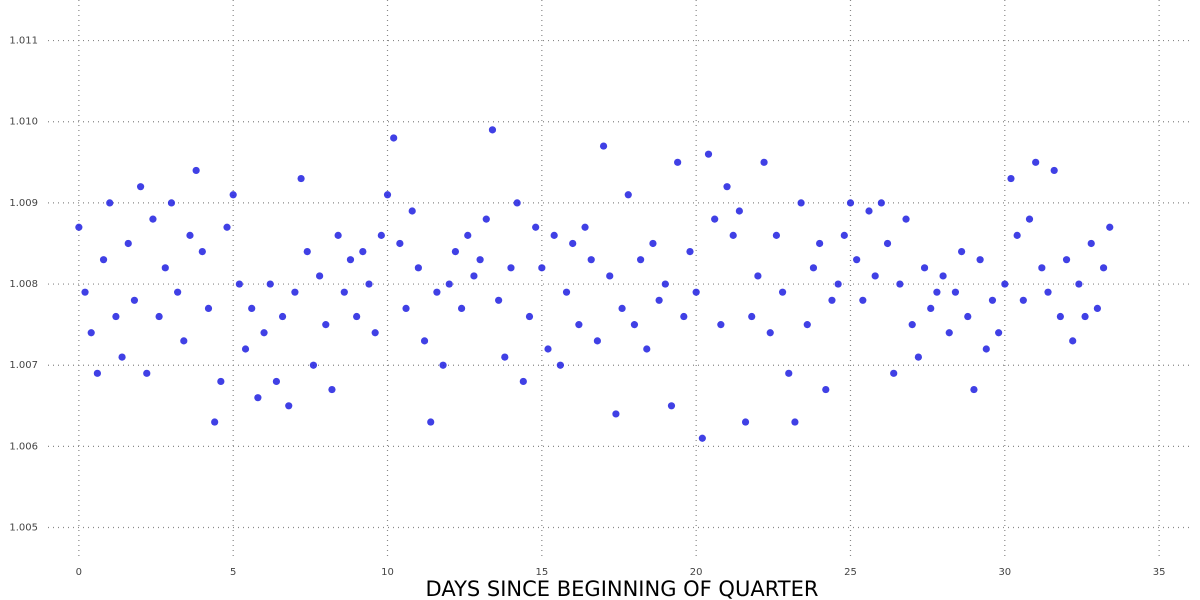 This screenshot has height=600, width=1200. What do you see at coordinates (696, 572) in the screenshot?
I see `x-tick-label: 20` at bounding box center [696, 572].